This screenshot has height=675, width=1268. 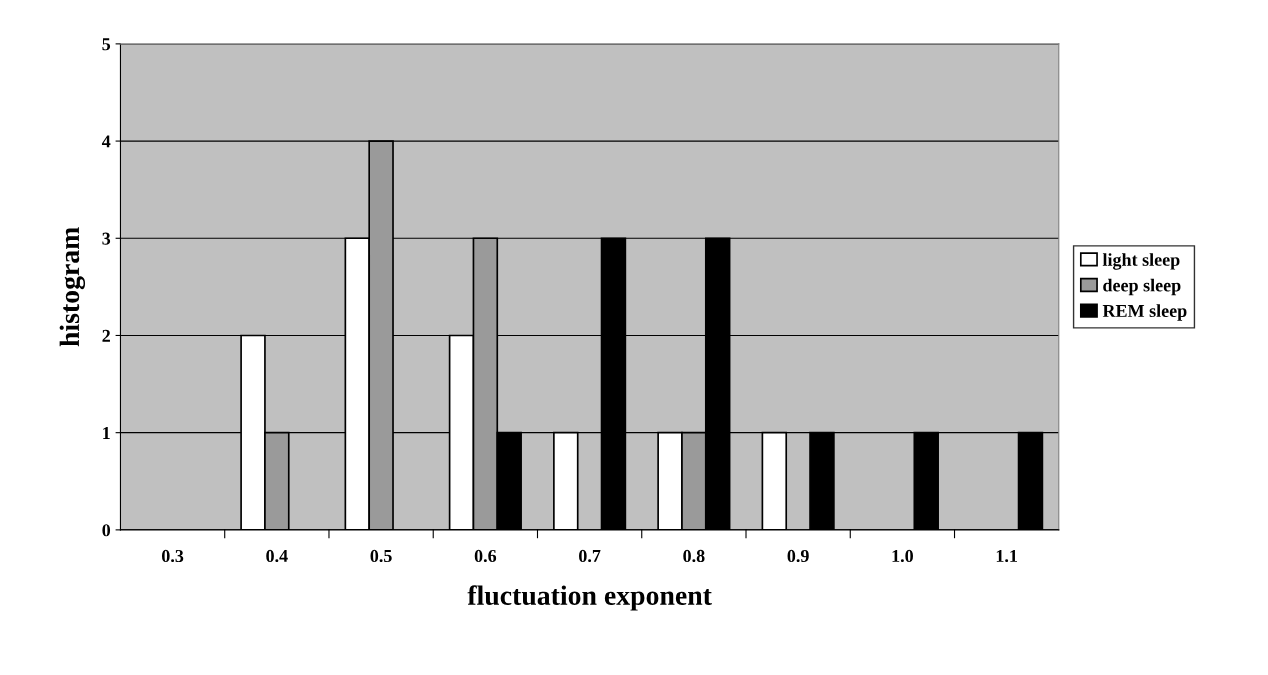 I want to click on x-tick-label: 0.9, so click(x=798, y=556).